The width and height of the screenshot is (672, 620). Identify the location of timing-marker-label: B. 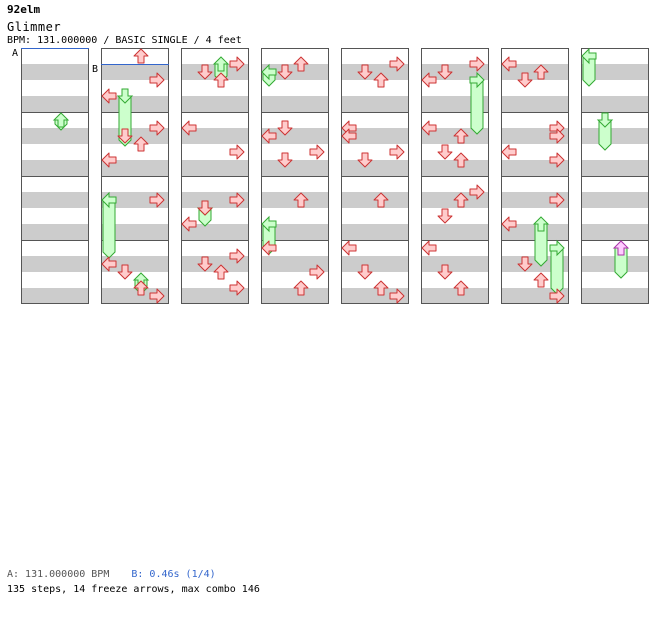
(95, 69).